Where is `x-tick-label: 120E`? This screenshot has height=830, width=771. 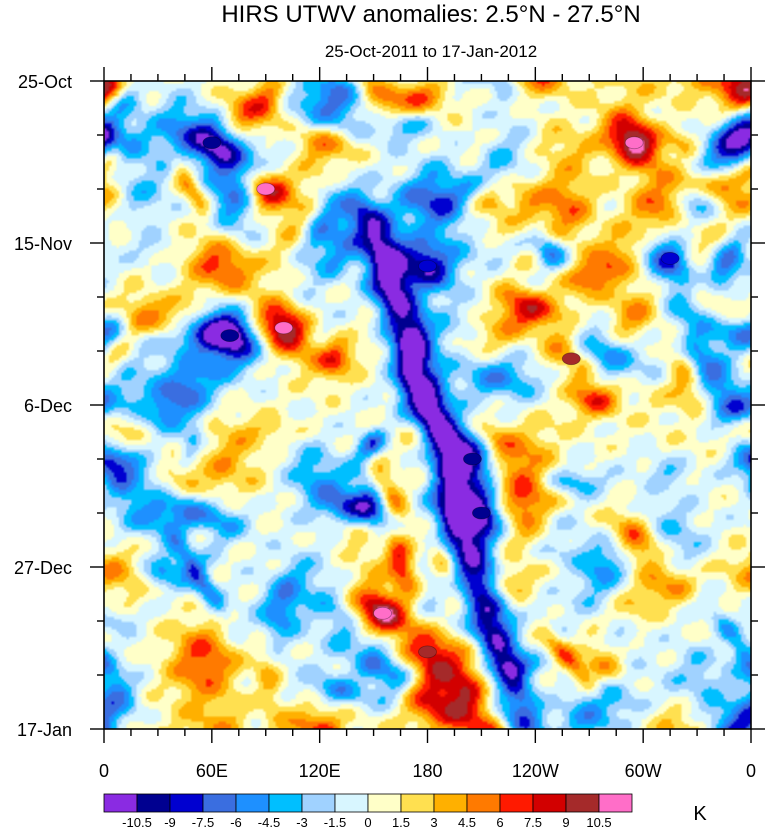 x-tick-label: 120E is located at coordinates (320, 771).